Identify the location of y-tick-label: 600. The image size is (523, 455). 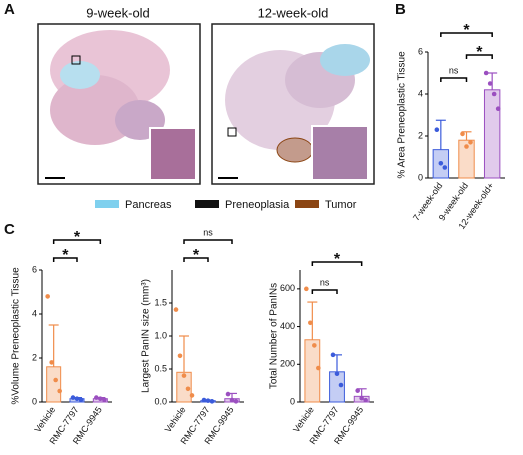
(287, 288).